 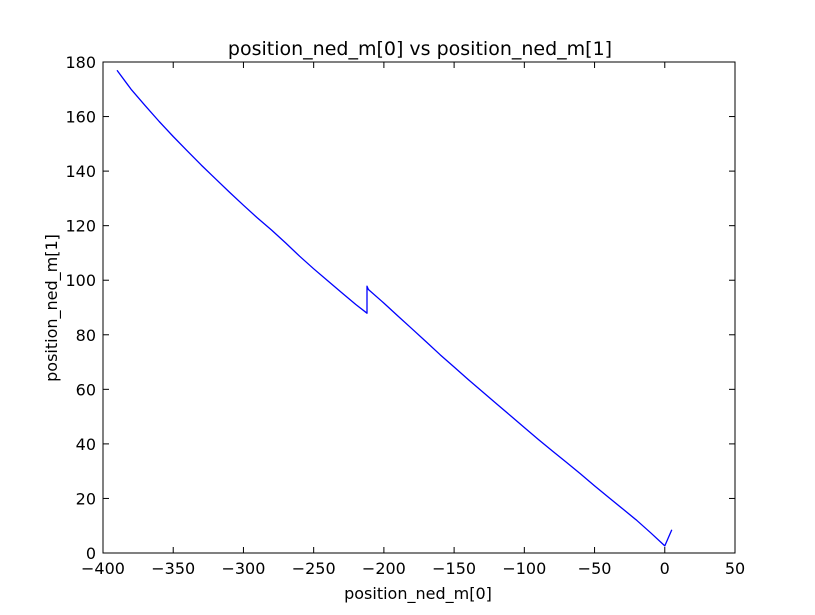 What do you see at coordinates (80, 280) in the screenshot?
I see `y-tick-label: 100` at bounding box center [80, 280].